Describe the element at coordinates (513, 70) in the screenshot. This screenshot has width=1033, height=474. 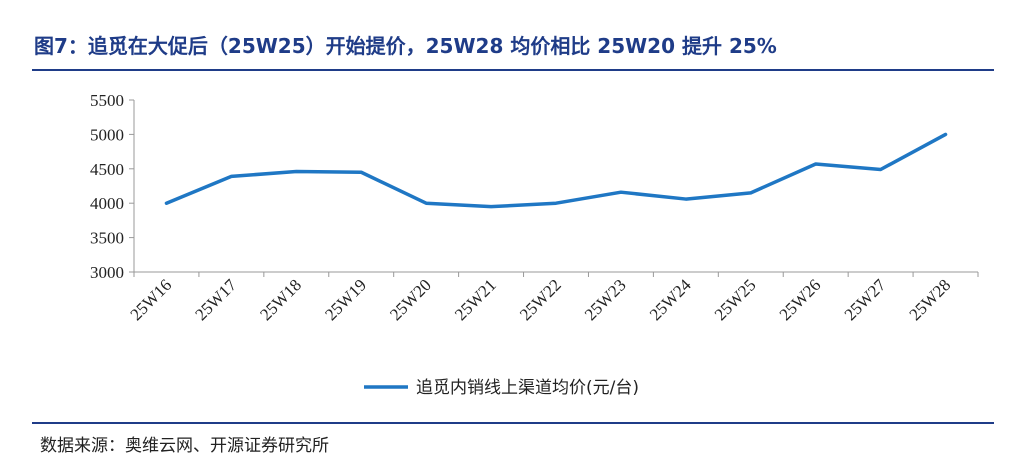
I see `title-rule` at that location.